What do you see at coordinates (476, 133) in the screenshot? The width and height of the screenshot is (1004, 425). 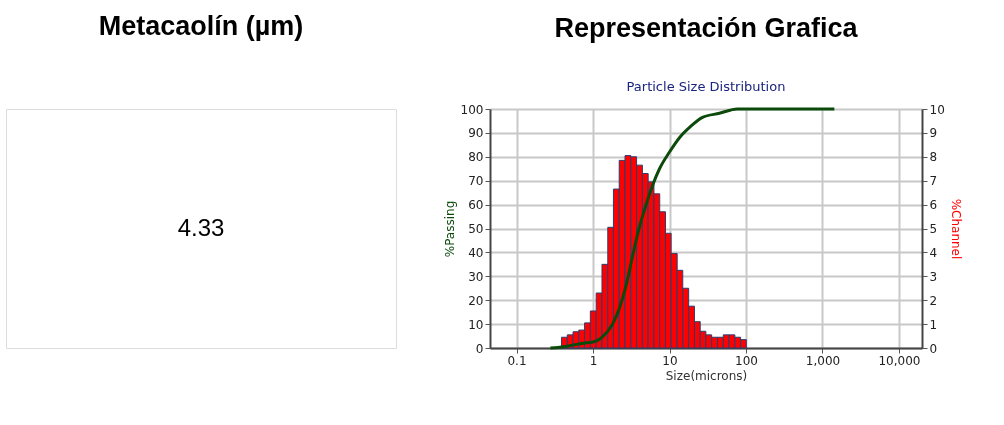 I see `y-tick-label: 90` at bounding box center [476, 133].